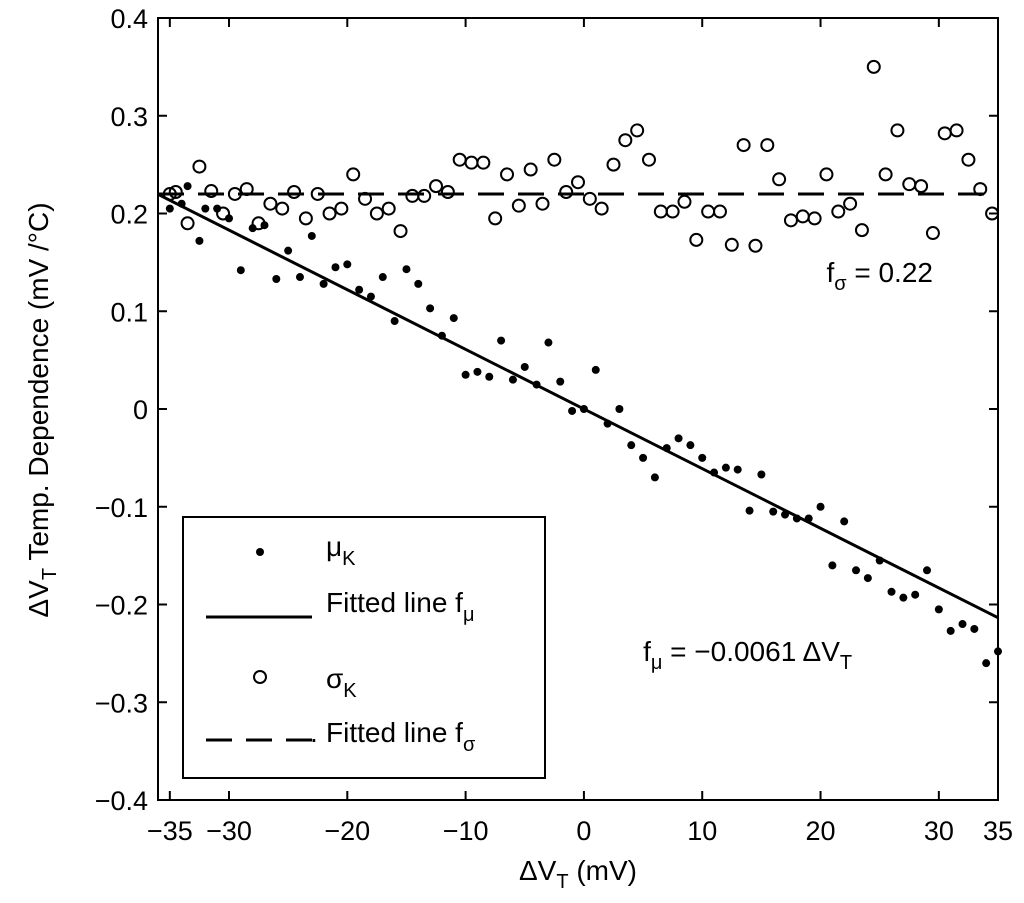 The height and width of the screenshot is (903, 1024). I want to click on y-tick-label: 0, so click(140, 410).